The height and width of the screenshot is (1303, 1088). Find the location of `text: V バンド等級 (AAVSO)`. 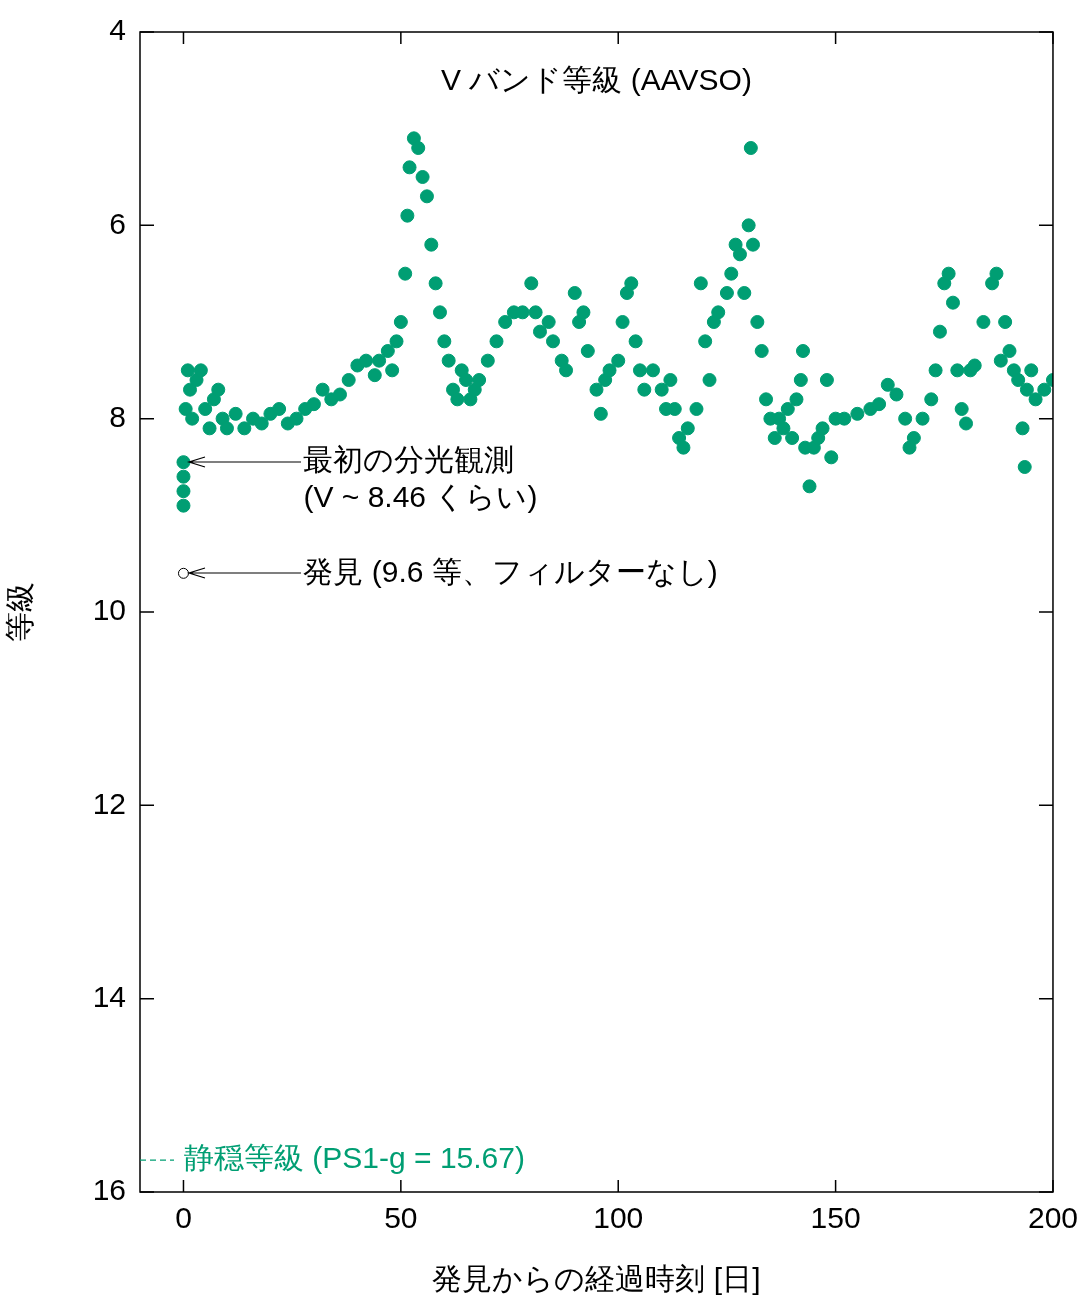

text: V バンド等級 (AAVSO) is located at coordinates (596, 80).